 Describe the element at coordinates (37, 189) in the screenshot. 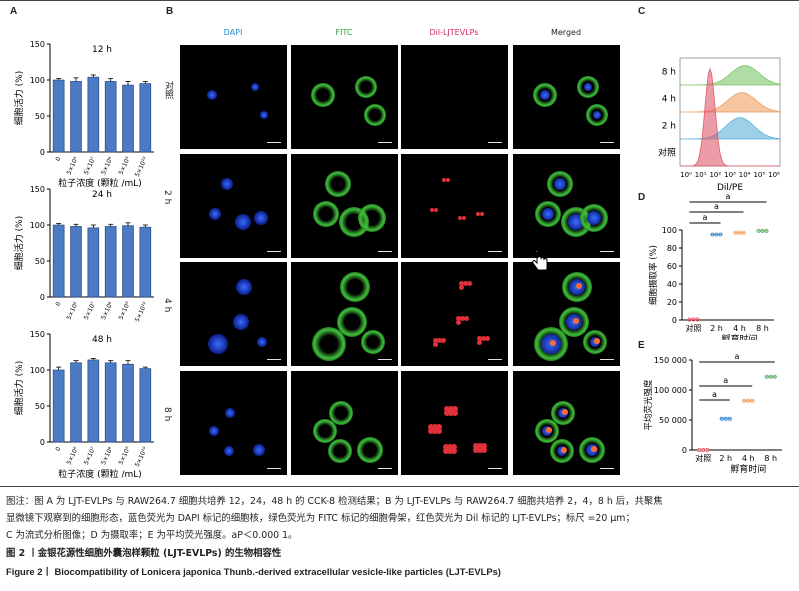

I see `y-tick-label: 150` at that location.